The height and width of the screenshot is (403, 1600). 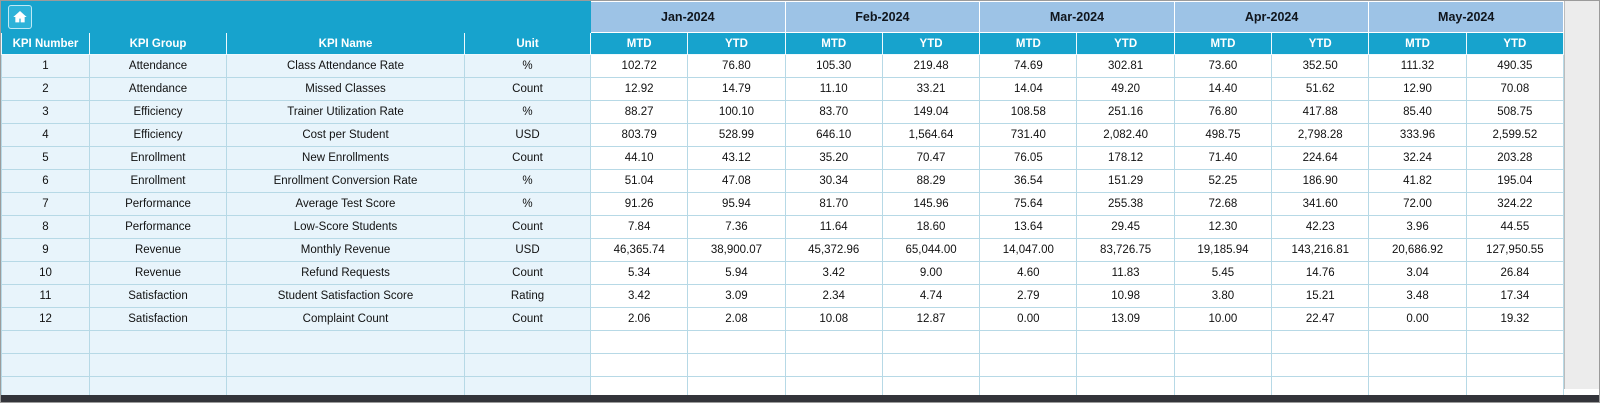 I want to click on cell-value: 9.00, so click(x=931, y=273).